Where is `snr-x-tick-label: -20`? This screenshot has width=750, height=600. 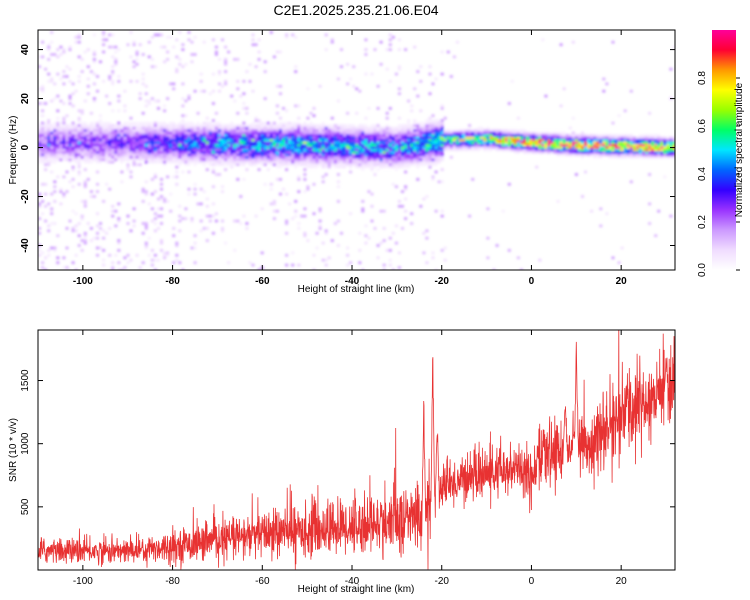
snr-x-tick-label: -20 is located at coordinates (442, 581).